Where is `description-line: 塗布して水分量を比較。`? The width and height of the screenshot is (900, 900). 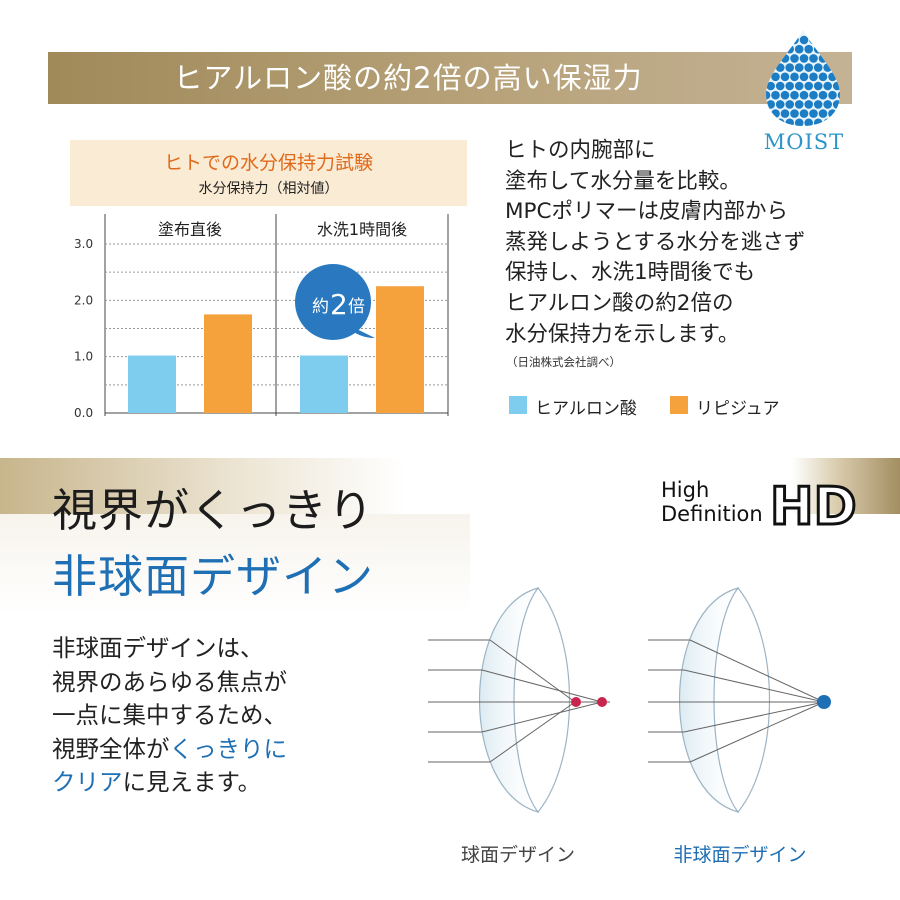 description-line: 塗布して水分量を比較。 is located at coordinates (623, 181).